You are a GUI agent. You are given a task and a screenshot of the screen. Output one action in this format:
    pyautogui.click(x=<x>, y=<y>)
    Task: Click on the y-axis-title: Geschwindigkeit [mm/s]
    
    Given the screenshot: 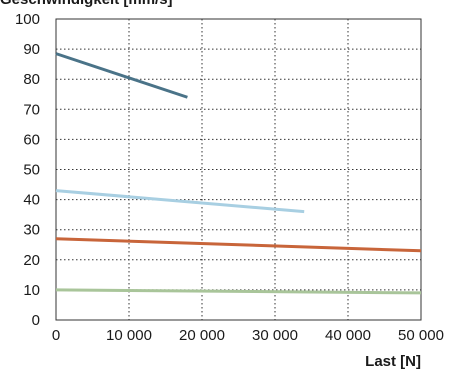 What is the action you would take?
    pyautogui.click(x=86, y=4)
    